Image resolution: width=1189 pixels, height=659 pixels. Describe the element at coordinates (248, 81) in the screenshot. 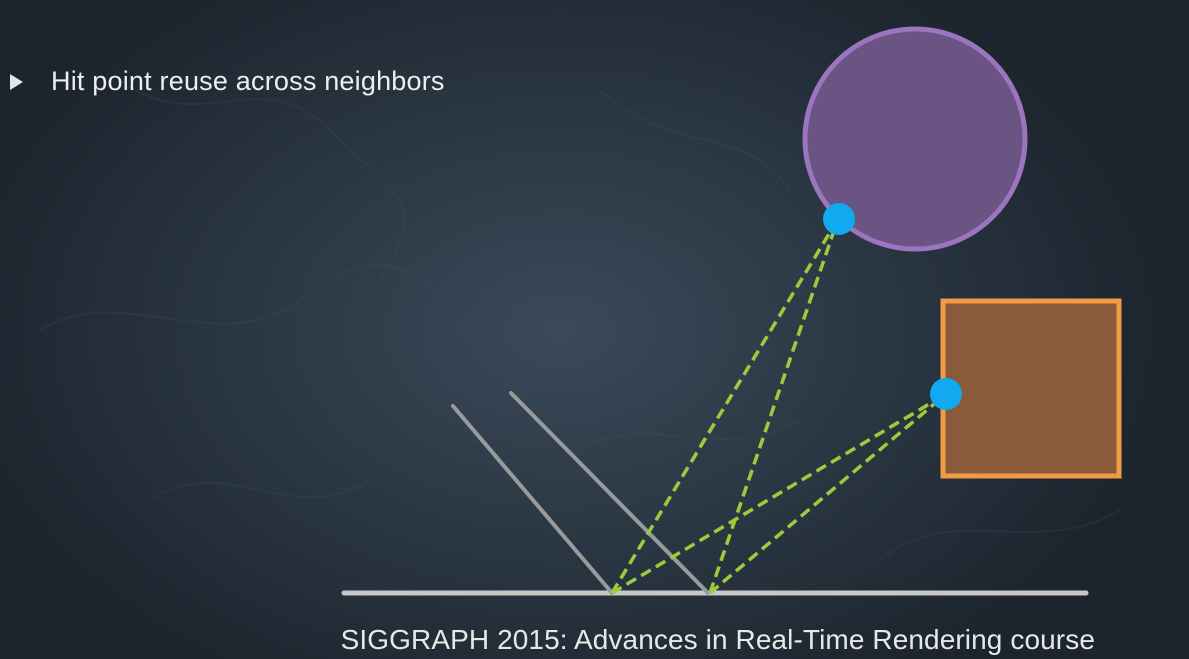

I see `bullet-text: Hit point reuse across neighbors` at that location.